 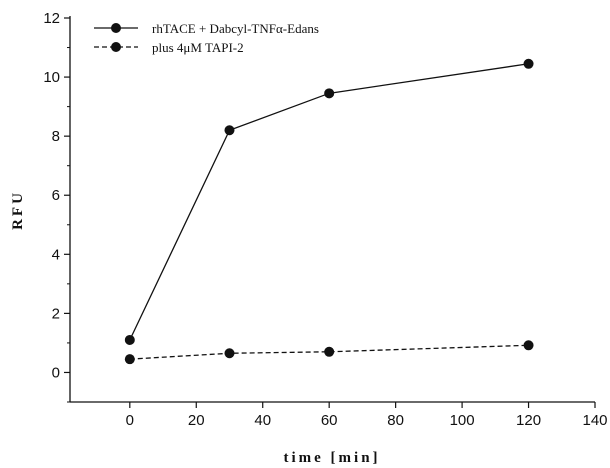 What do you see at coordinates (331, 458) in the screenshot?
I see `x-axis-title: time [min]` at bounding box center [331, 458].